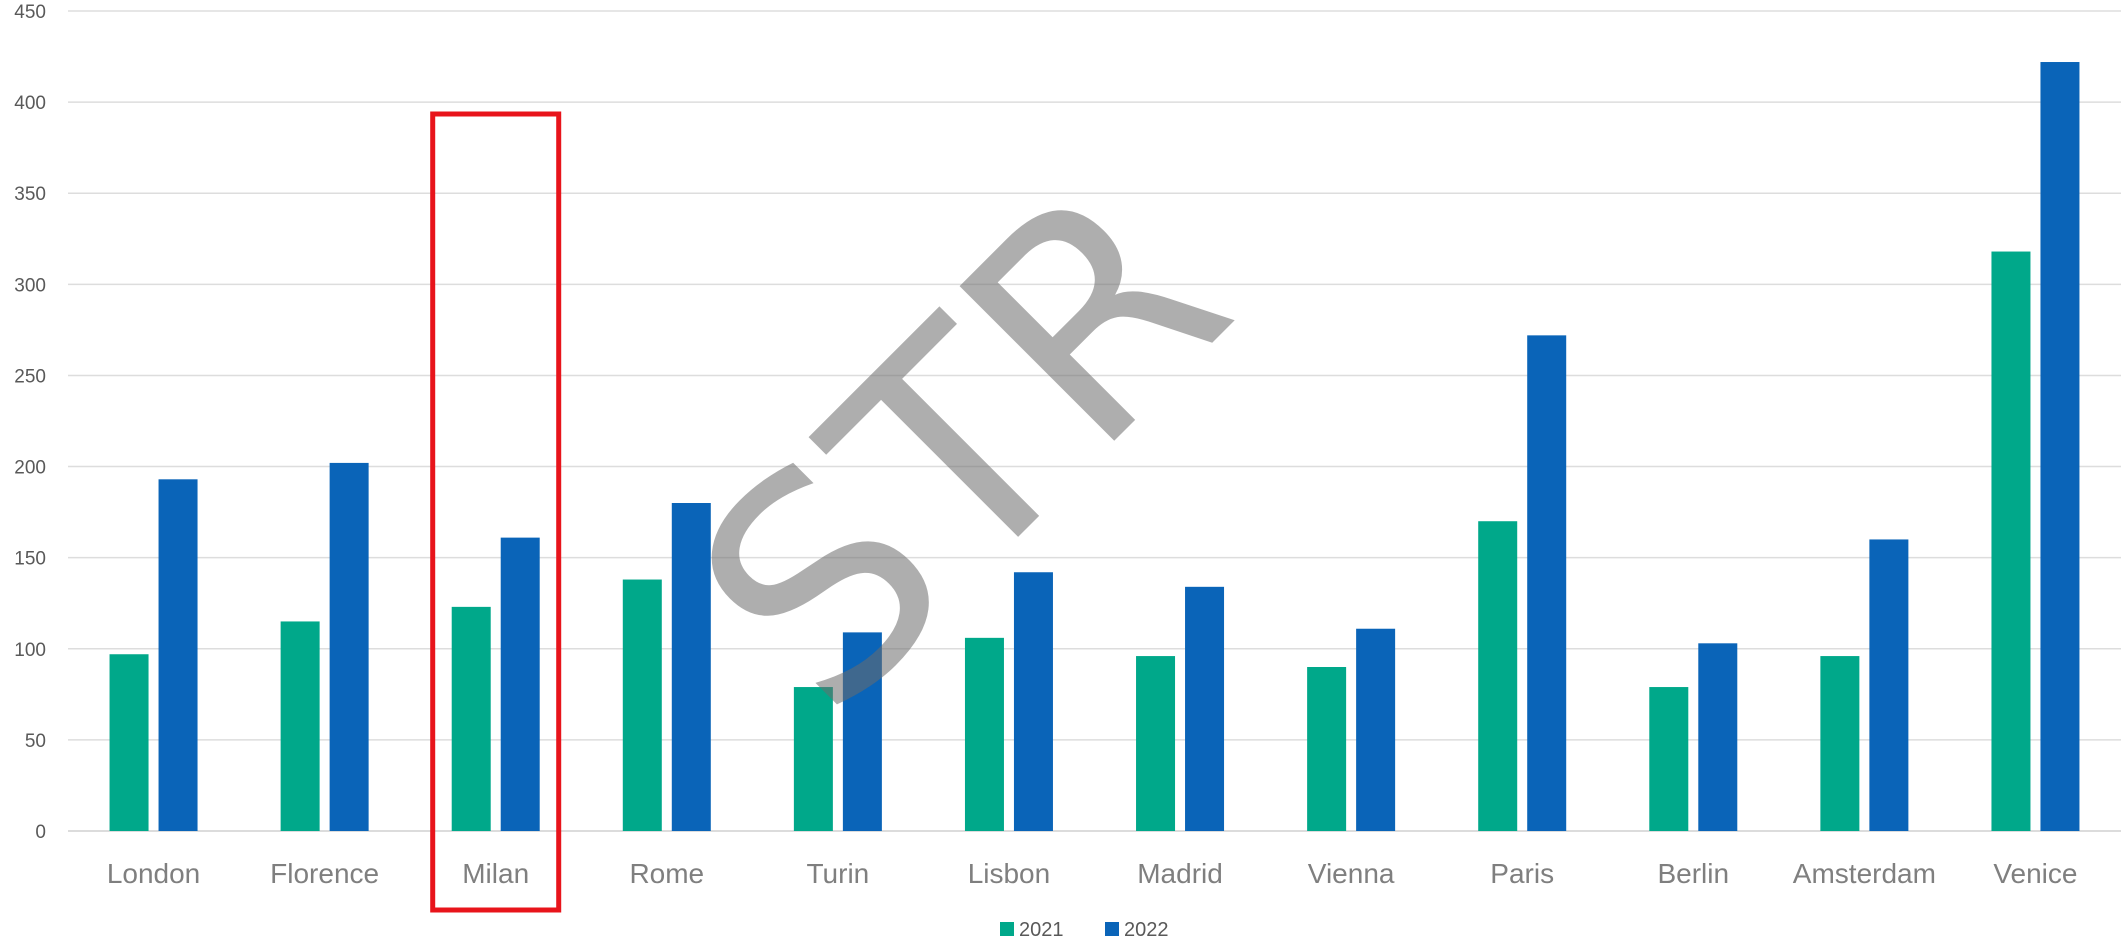  Describe the element at coordinates (30, 194) in the screenshot. I see `y-tick-label: 350` at that location.